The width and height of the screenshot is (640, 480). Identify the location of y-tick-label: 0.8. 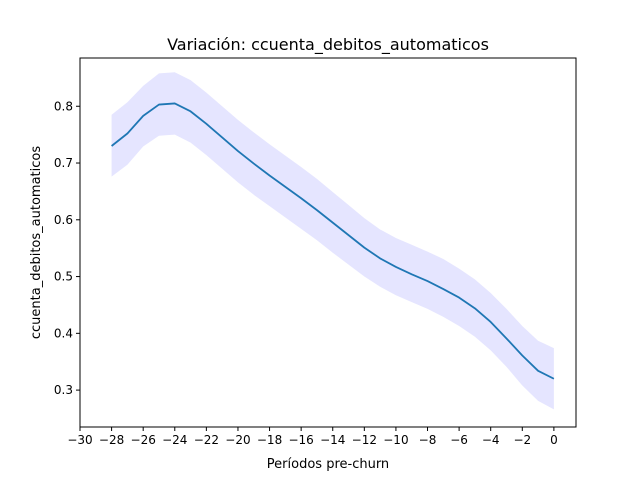
(63, 106).